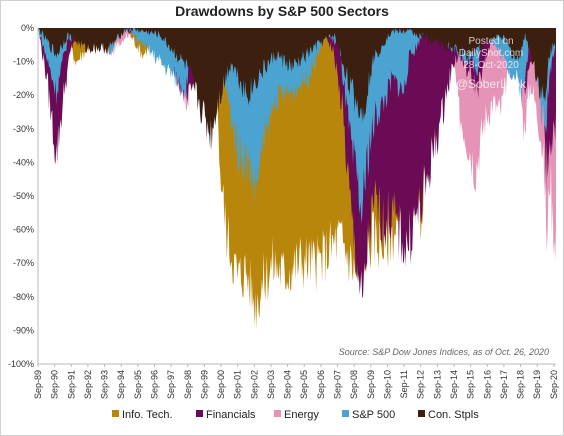 The height and width of the screenshot is (436, 564). What do you see at coordinates (221, 384) in the screenshot?
I see `x-tick-label: Sep-00` at bounding box center [221, 384].